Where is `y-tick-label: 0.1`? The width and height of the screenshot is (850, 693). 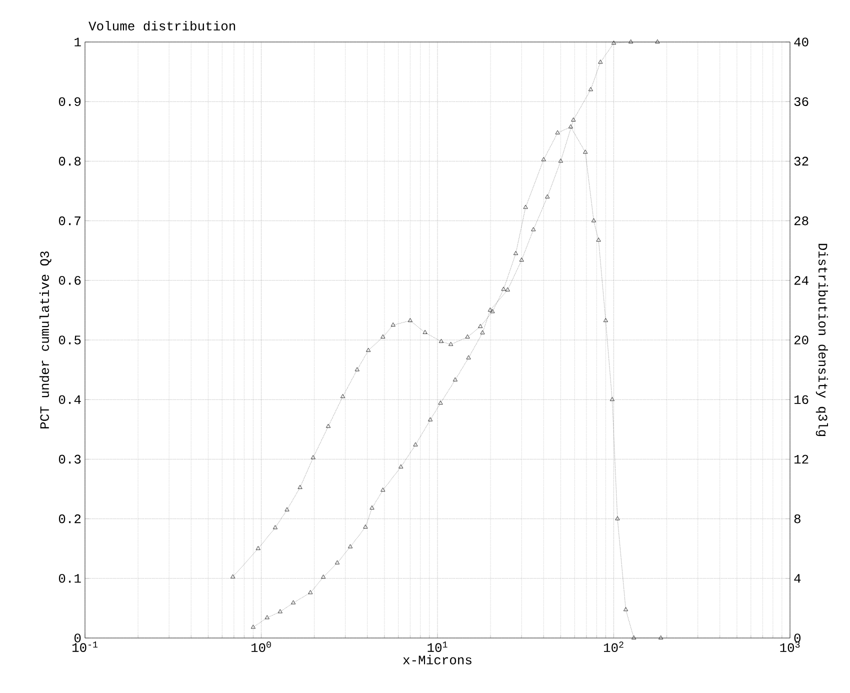 y-tick-label: 0.1 is located at coordinates (69, 578).